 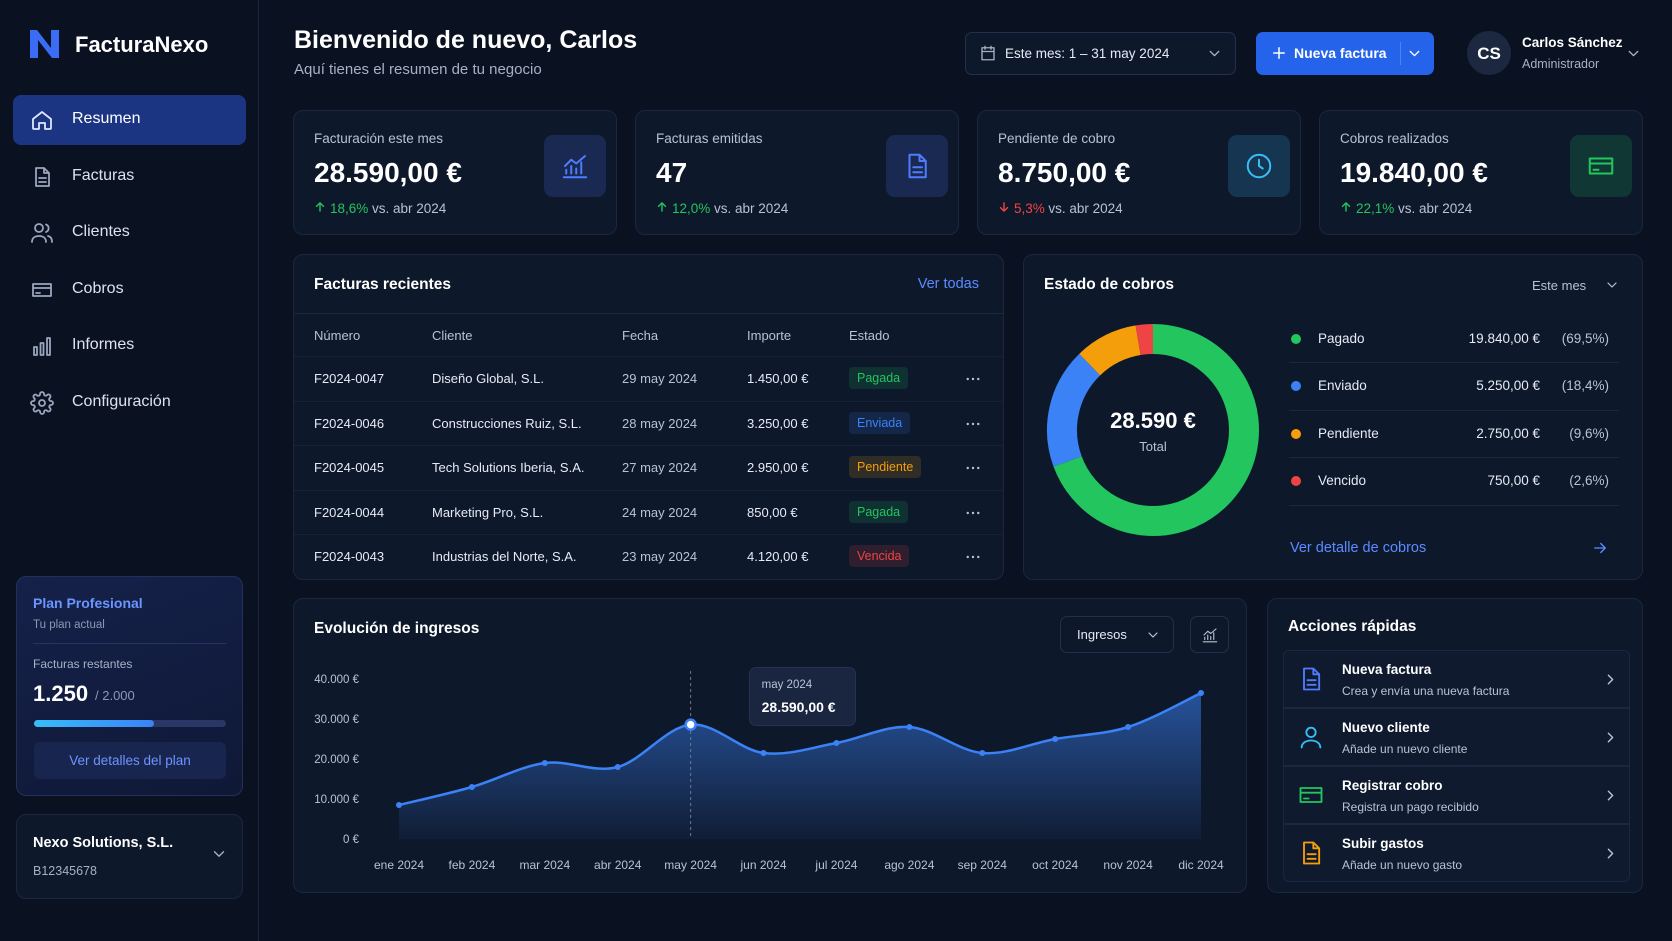 I want to click on series-select-label: Ingresos, so click(x=1102, y=634).